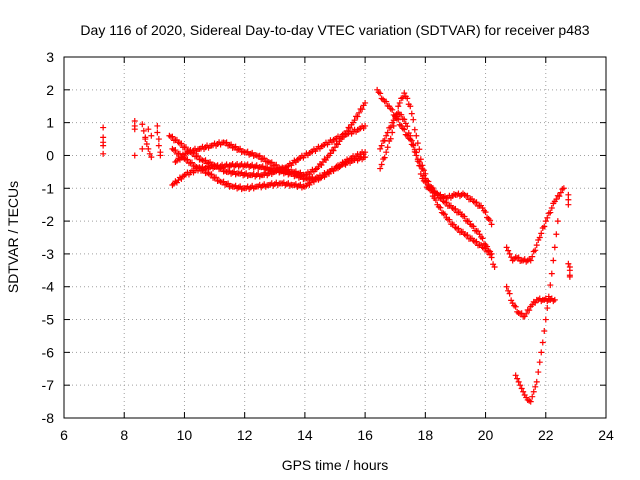 The height and width of the screenshot is (480, 640). I want to click on y-tick-label: -2, so click(48, 221).